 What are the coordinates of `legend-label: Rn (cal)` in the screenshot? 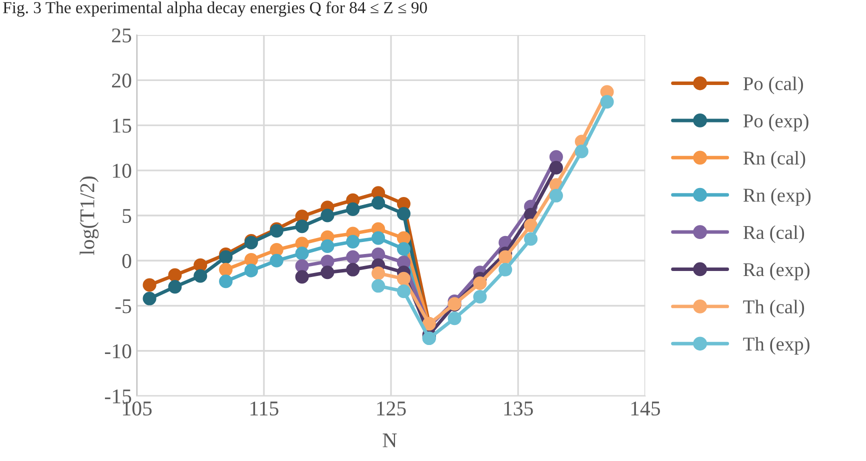 It's located at (774, 159).